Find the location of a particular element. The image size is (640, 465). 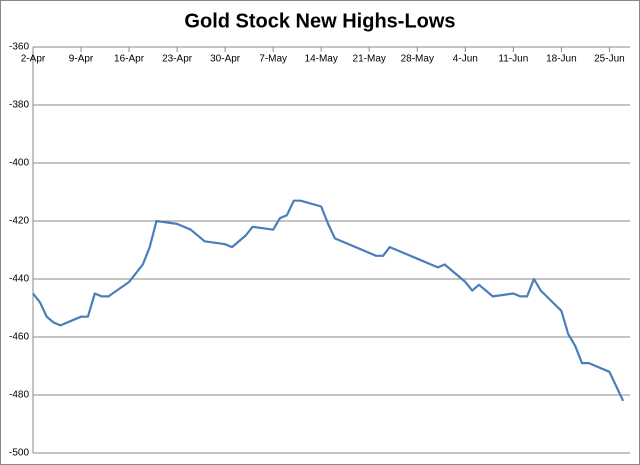

y-tick-label: -440 is located at coordinates (19, 279).